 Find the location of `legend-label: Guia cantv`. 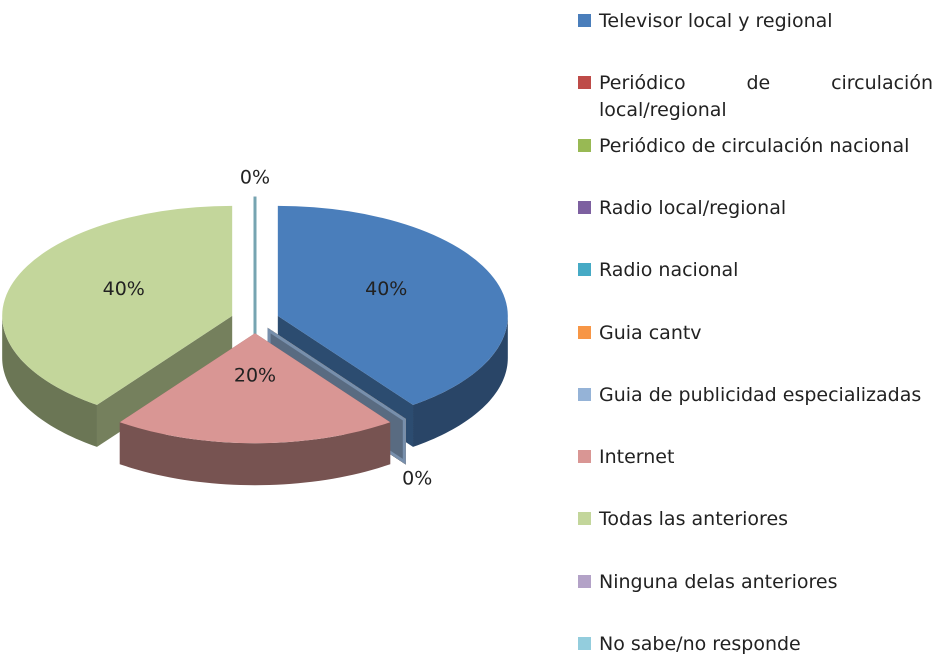

legend-label: Guia cantv is located at coordinates (650, 332).